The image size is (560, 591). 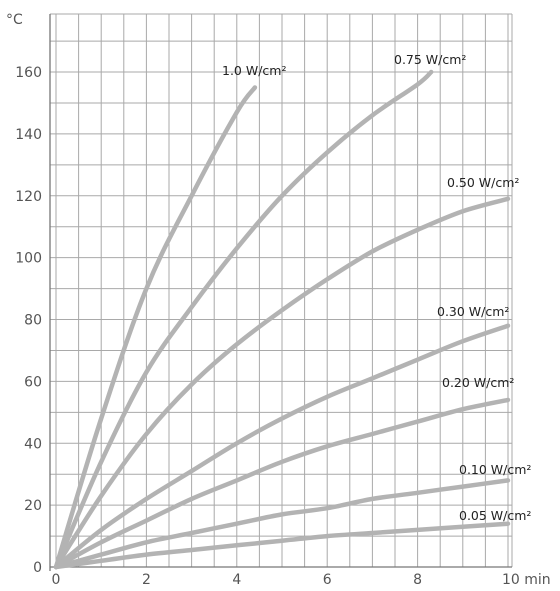 What do you see at coordinates (28, 135) in the screenshot?
I see `y-tick-label: 140` at bounding box center [28, 135].